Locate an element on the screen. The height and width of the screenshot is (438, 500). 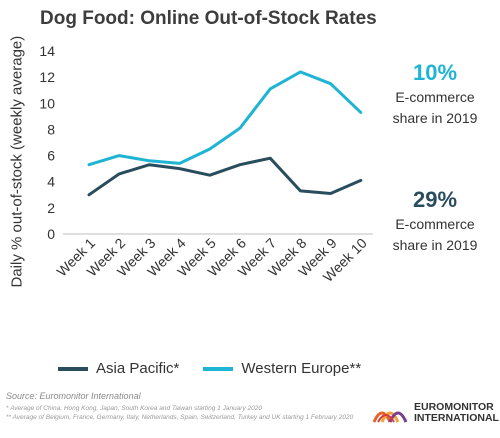
callout-value: 10% is located at coordinates (435, 72).